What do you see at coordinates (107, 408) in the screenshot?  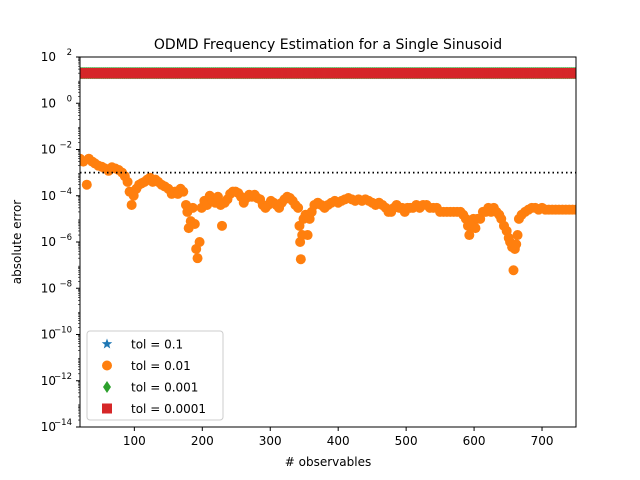 I see `legend-marker-square` at bounding box center [107, 408].